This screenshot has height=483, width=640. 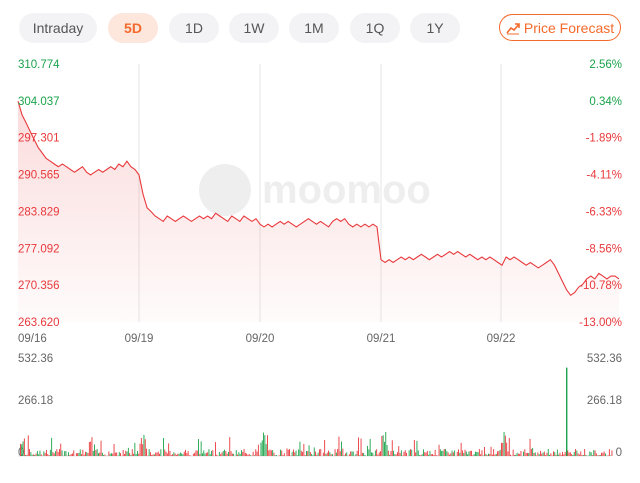 I want to click on tab-5d: 5D, so click(x=133, y=28).